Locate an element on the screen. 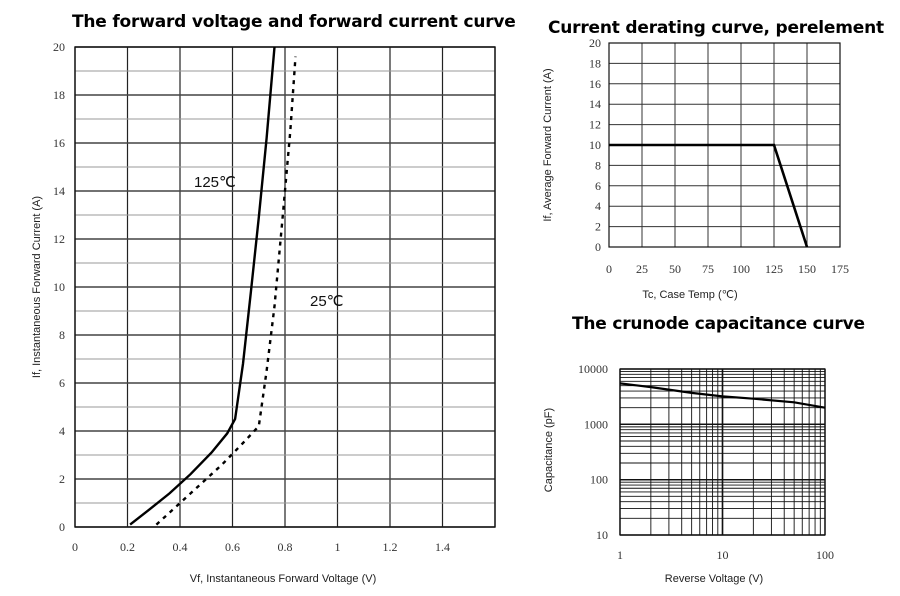 The width and height of the screenshot is (900, 596). c2-ytick-label: 4 is located at coordinates (598, 206).